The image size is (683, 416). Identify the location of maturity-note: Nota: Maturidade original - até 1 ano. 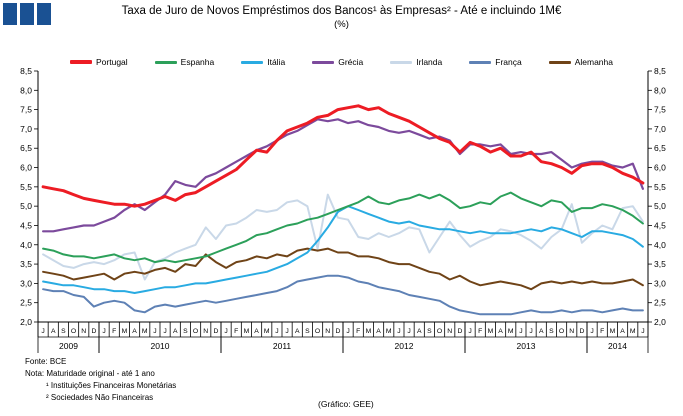
(90, 373).